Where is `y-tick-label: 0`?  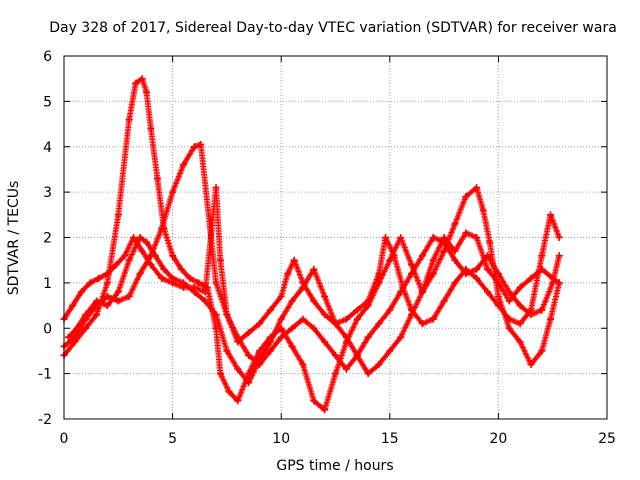 y-tick-label: 0 is located at coordinates (47, 329).